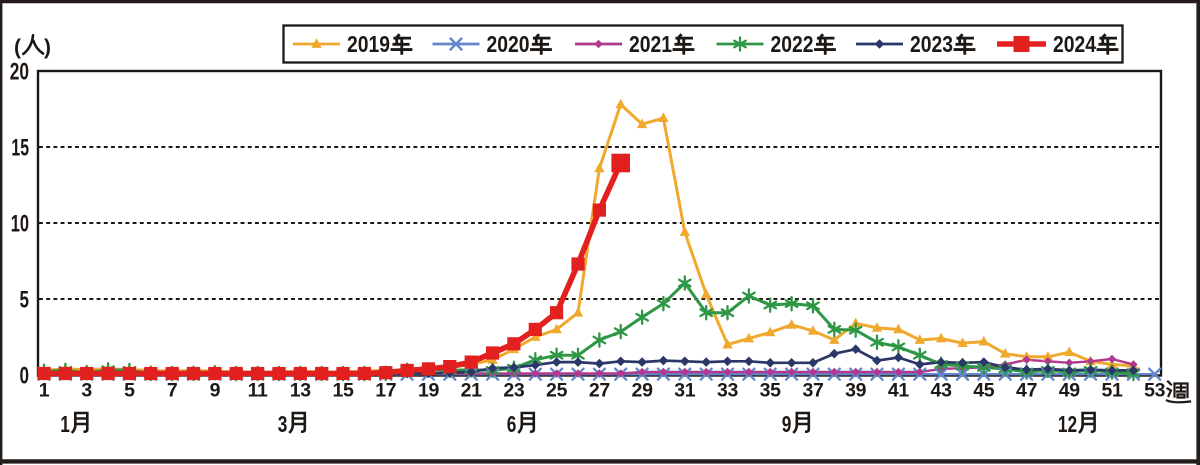 The width and height of the screenshot is (1200, 465). Describe the element at coordinates (557, 391) in the screenshot. I see `svg-text: 25` at that location.